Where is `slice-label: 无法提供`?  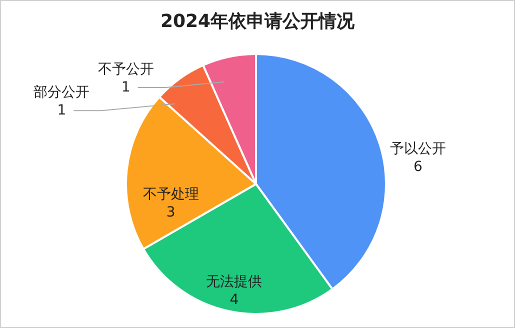 slice-label: 无法提供 is located at coordinates (234, 282).